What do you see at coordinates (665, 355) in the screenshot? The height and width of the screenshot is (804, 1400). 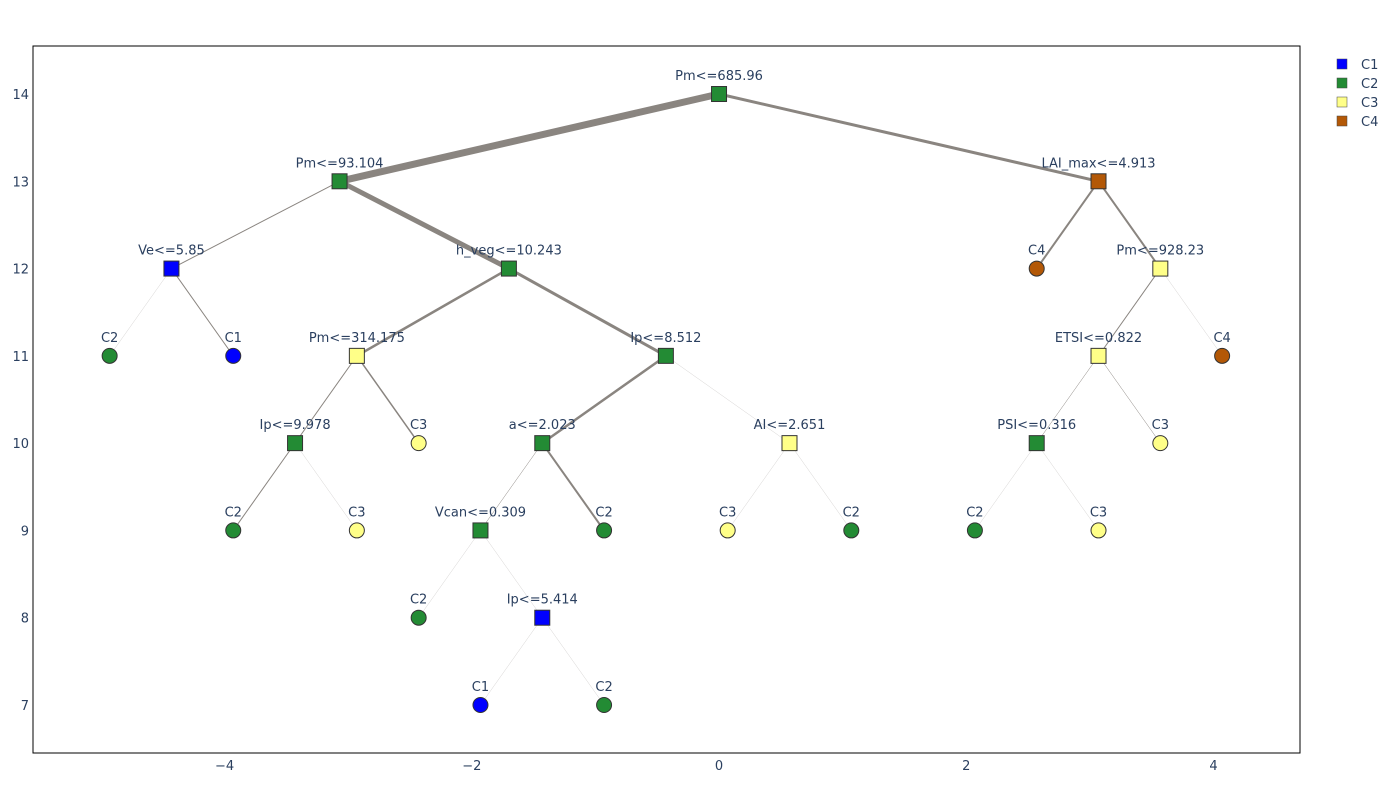 I see `split-node-n10` at bounding box center [665, 355].